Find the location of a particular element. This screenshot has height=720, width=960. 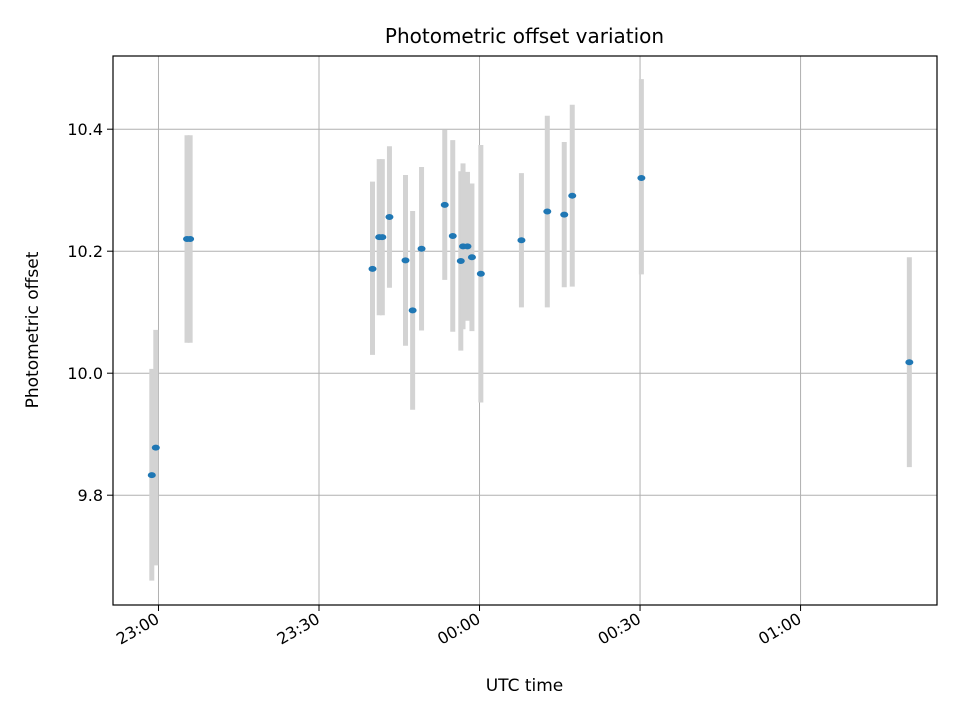

y-tick-label: 9.8 is located at coordinates (90, 495).